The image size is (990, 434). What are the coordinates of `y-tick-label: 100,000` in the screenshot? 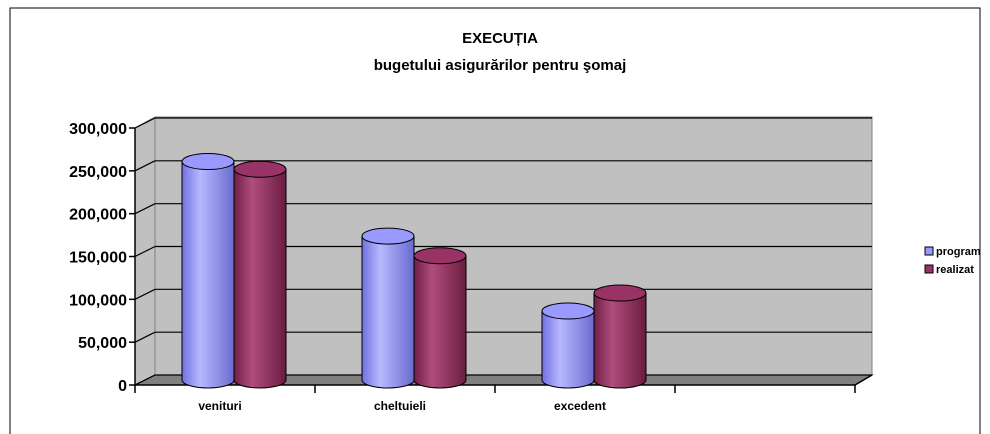 It's located at (98, 300).